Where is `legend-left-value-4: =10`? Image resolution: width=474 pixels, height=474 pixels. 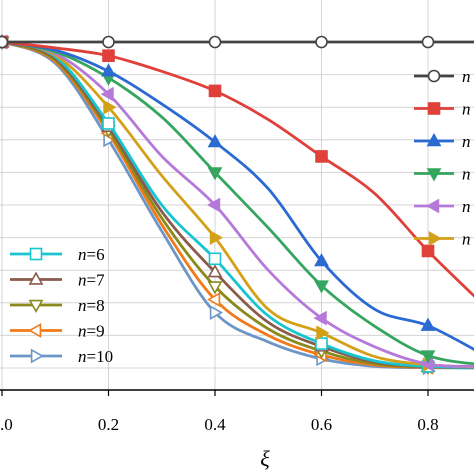 legend-left-value-4: =10 is located at coordinates (100, 356).